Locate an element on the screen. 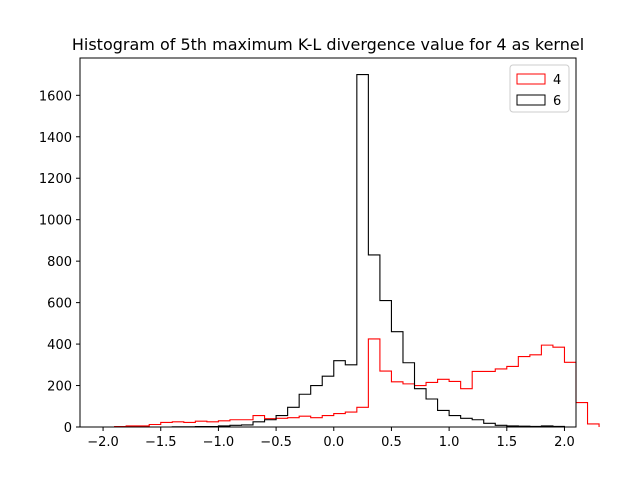  x-tick-label: −0.5 is located at coordinates (276, 442).